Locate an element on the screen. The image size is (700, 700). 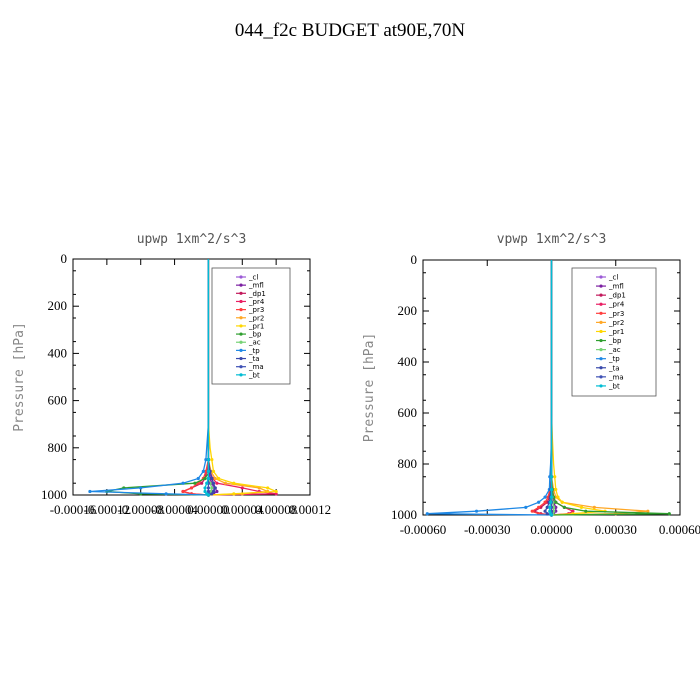
legend-marker_ac is located at coordinates (601, 350).